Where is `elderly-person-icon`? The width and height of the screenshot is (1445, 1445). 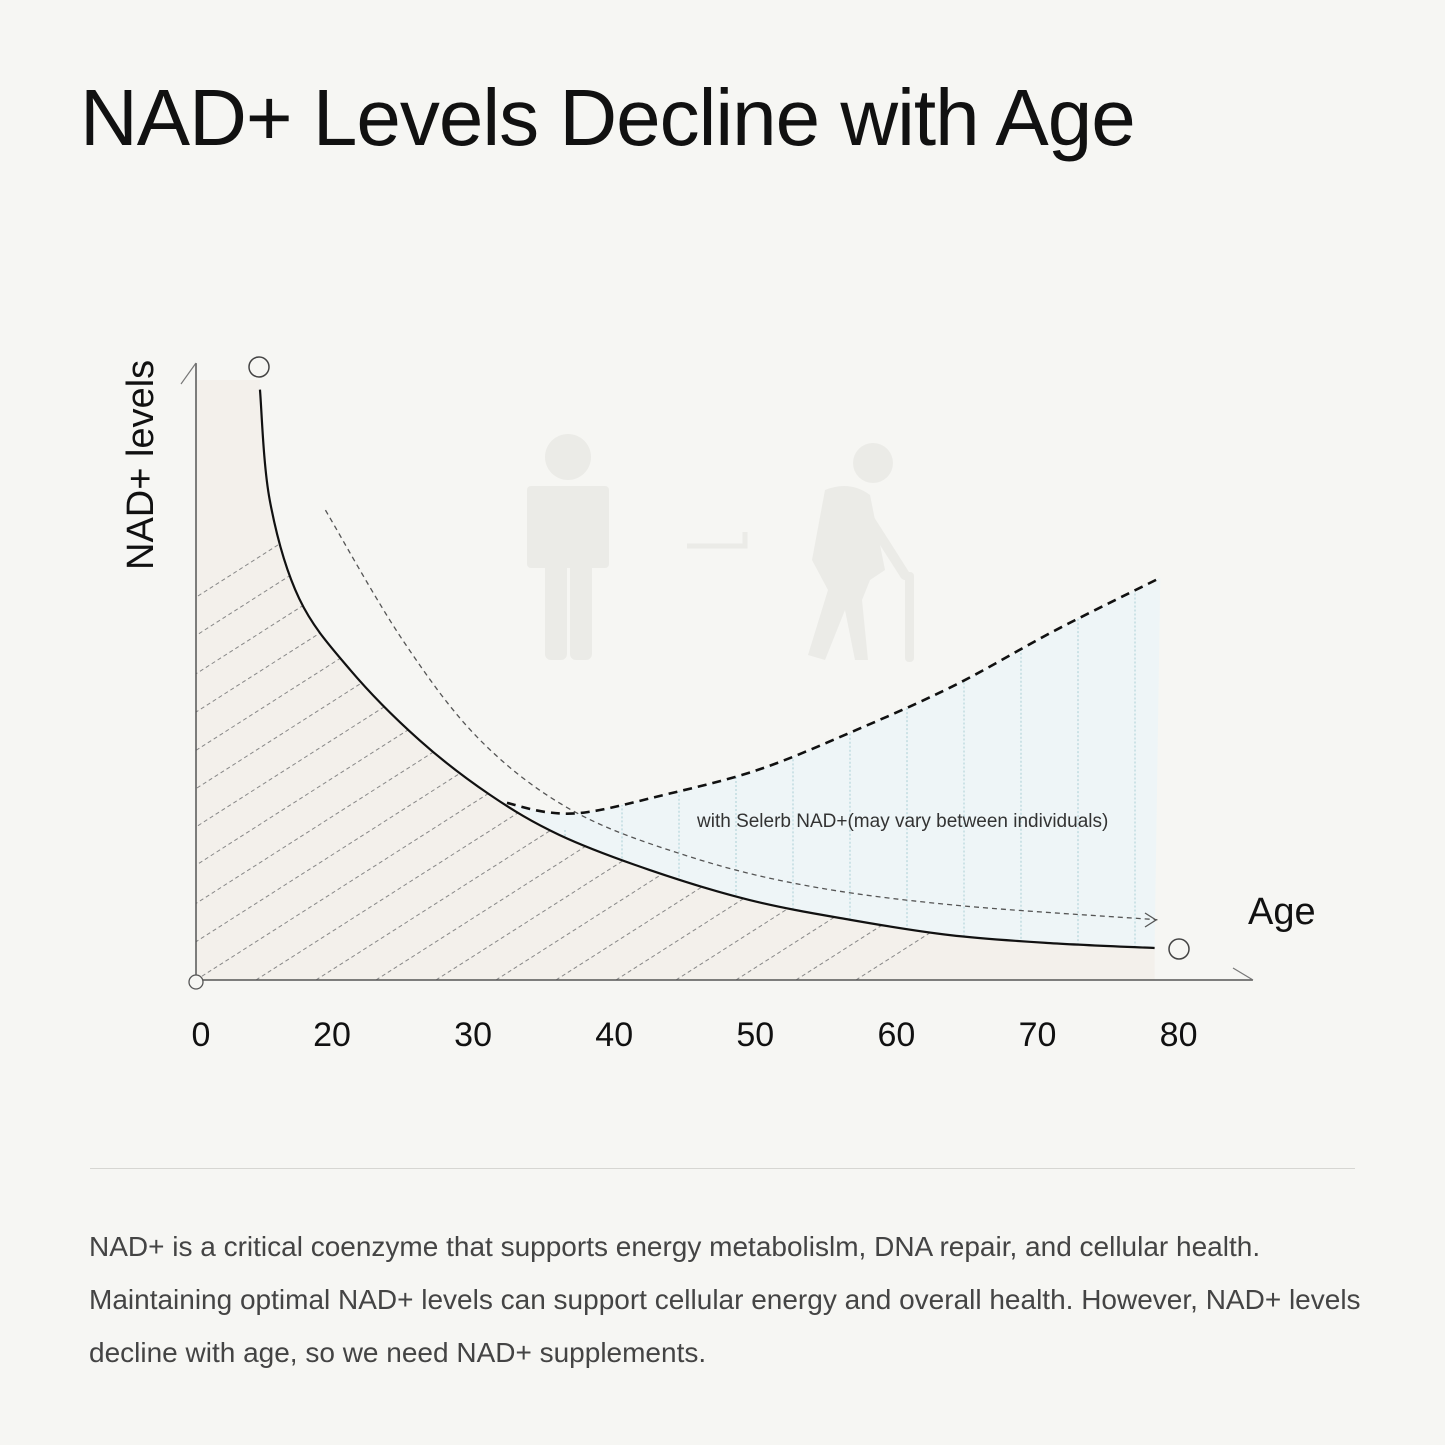 elderly-person-icon is located at coordinates (861, 552).